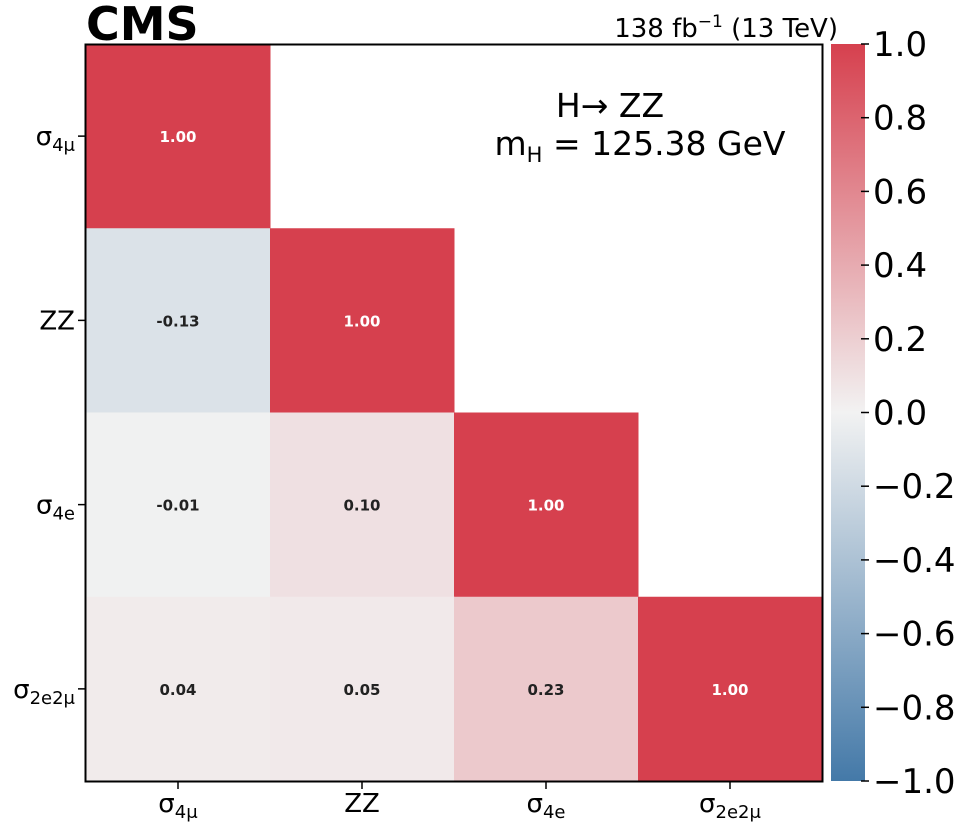  Describe the element at coordinates (848, 412) in the screenshot. I see `colorbar` at that location.